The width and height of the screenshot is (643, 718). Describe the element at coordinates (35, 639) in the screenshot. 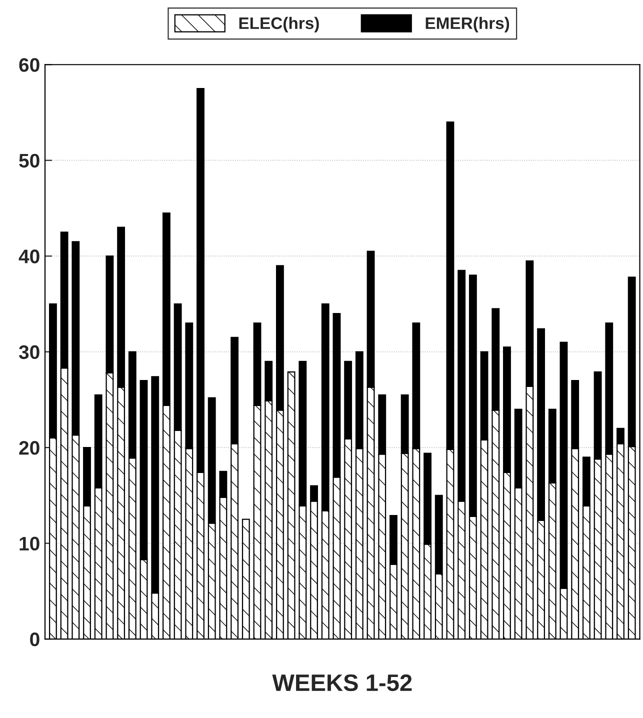

I see `y-tick-label: 0` at that location.